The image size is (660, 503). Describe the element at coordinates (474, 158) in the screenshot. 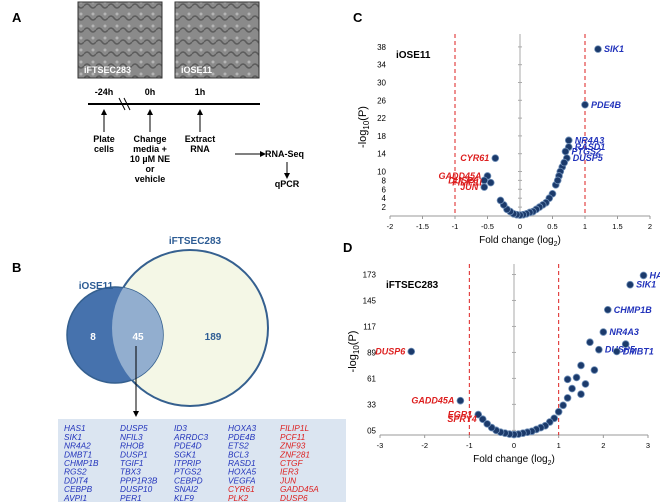

I see `point-label: CYR61` at that location.